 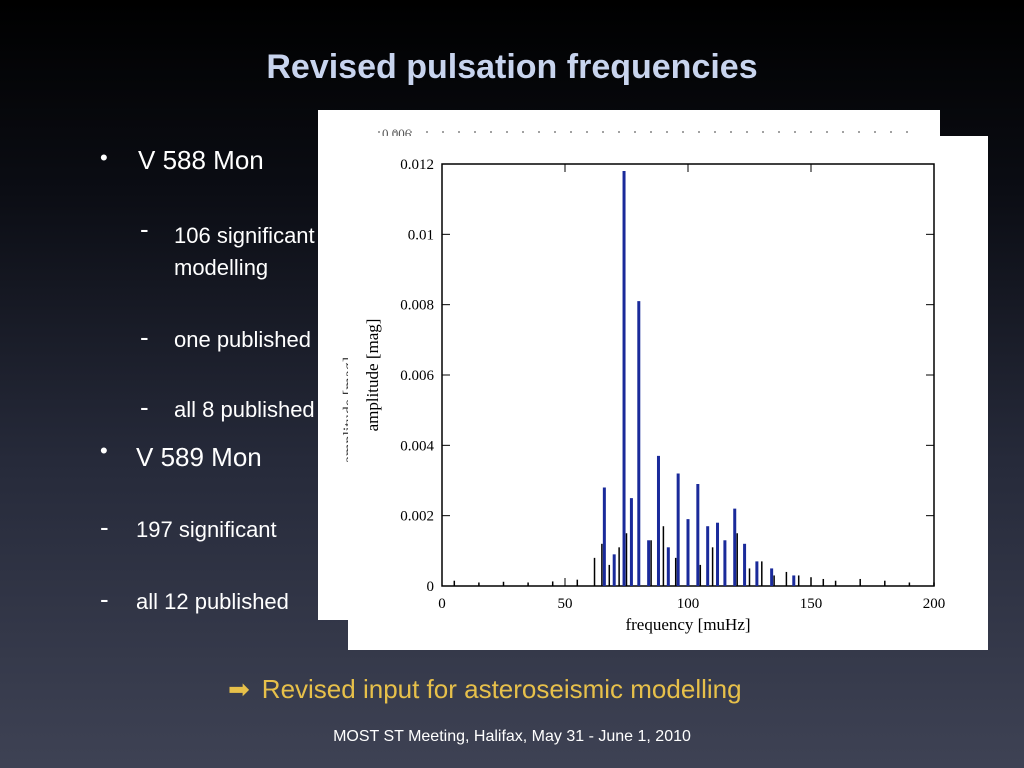 I want to click on x-axis-label: frequency [muHz], so click(x=687, y=624).